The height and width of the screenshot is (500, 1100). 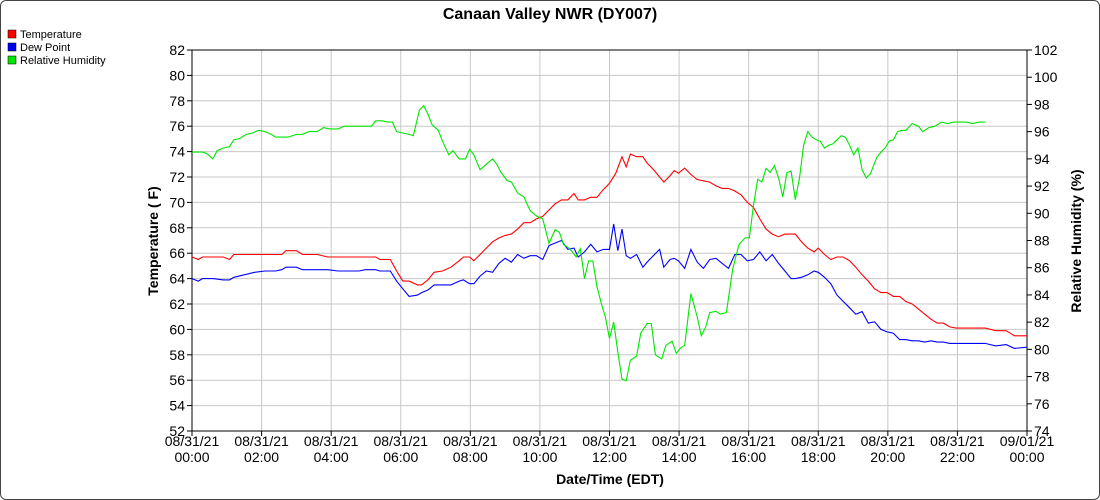 What do you see at coordinates (679, 457) in the screenshot?
I see `x-tick-time: 14:00` at bounding box center [679, 457].